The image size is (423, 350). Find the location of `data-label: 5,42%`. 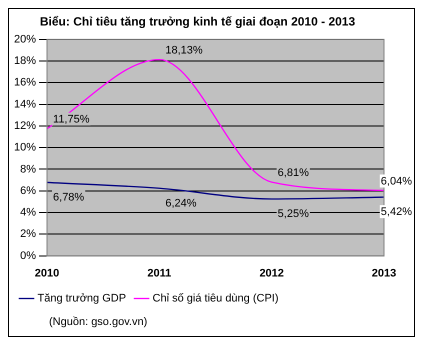

data-label: 5,42% is located at coordinates (396, 212).